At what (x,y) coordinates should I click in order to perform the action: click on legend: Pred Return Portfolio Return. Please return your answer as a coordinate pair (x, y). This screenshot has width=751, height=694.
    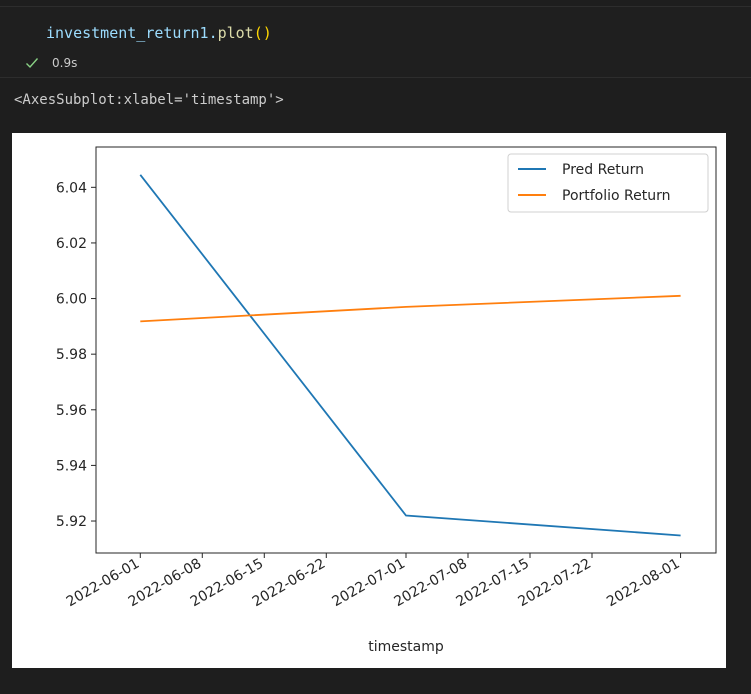
    Looking at the image, I should click on (608, 183).